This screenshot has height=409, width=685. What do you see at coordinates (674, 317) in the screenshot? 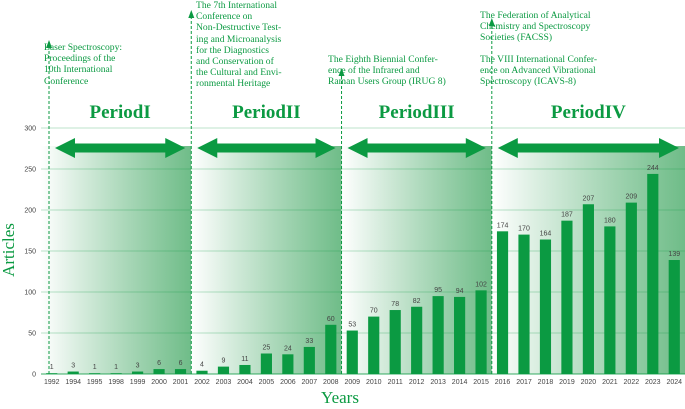
I see `bar-2024` at bounding box center [674, 317].